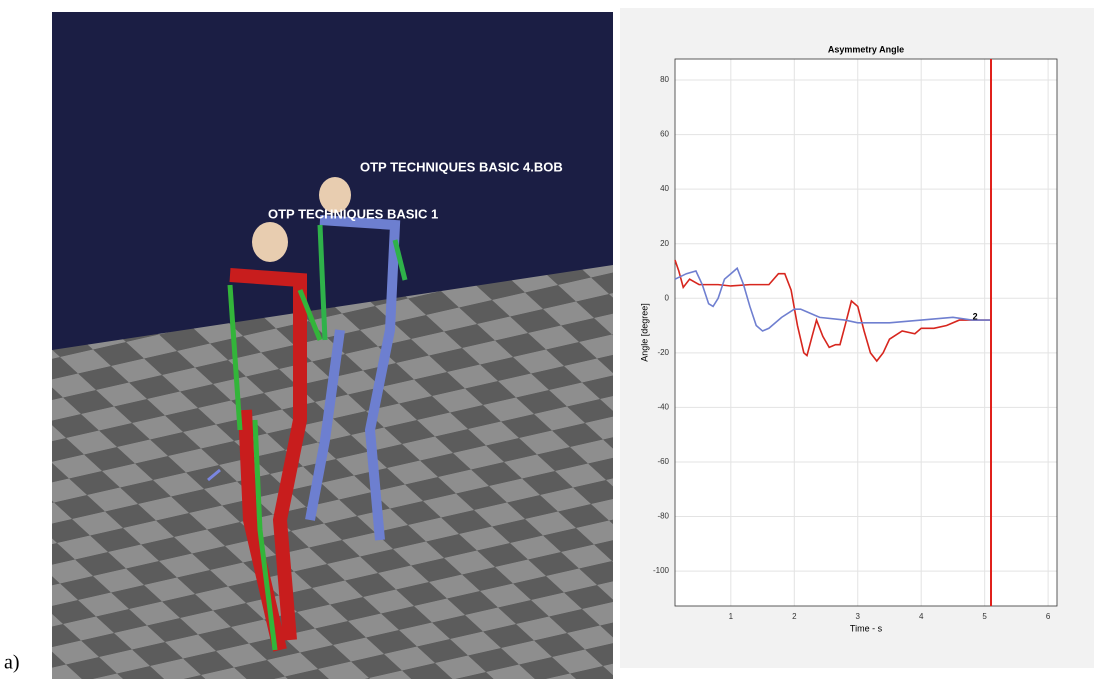 This screenshot has width=1094, height=684. Describe the element at coordinates (975, 317) in the screenshot. I see `annotation: 2` at that location.